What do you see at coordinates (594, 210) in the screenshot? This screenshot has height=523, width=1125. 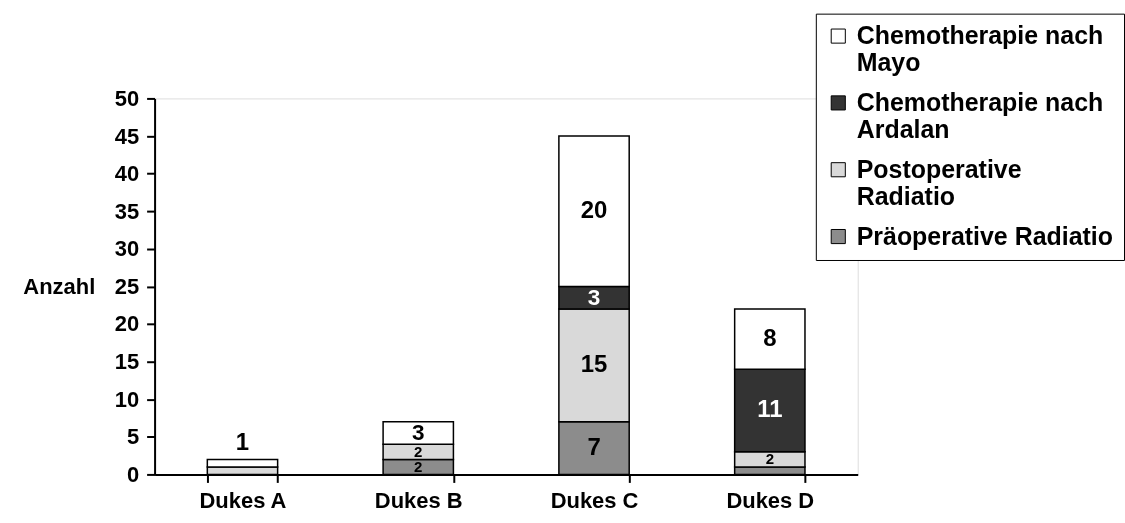 I see `data-label: 20` at bounding box center [594, 210].